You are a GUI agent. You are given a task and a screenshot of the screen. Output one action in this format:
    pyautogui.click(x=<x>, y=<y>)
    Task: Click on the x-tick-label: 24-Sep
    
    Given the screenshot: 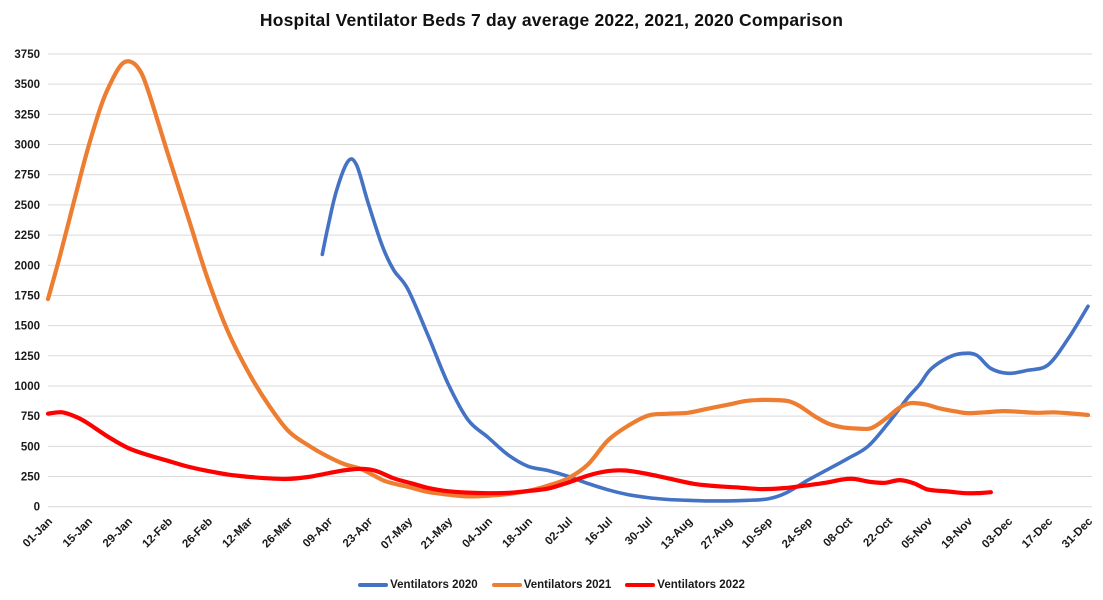 What is the action you would take?
    pyautogui.click(x=797, y=533)
    